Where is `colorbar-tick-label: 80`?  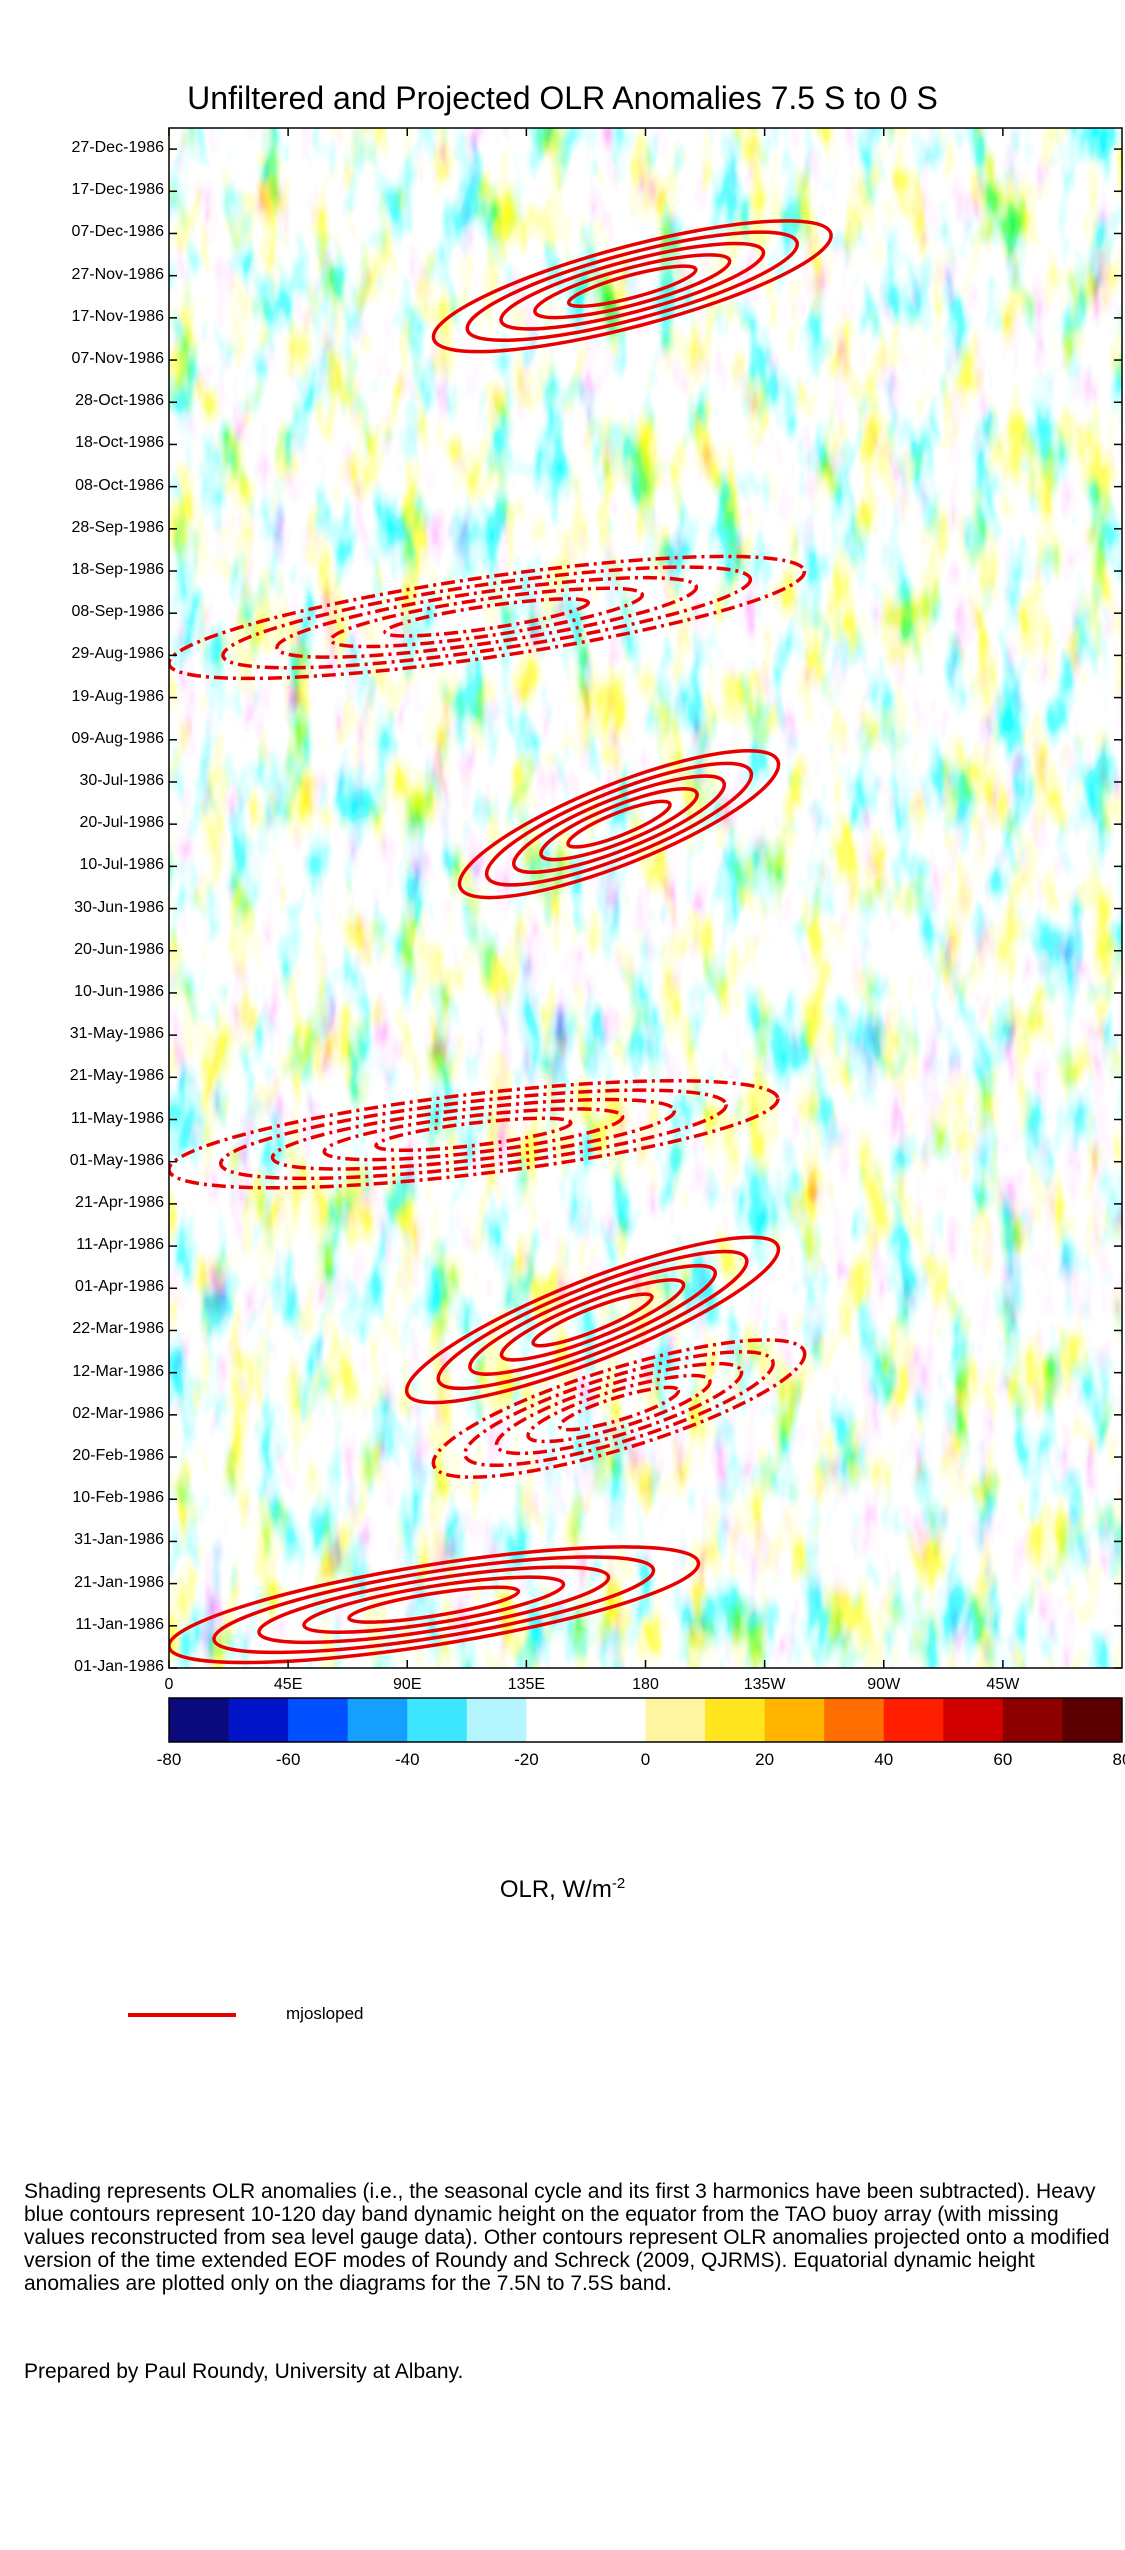
colorbar-tick-label: 80 is located at coordinates (1118, 1759).